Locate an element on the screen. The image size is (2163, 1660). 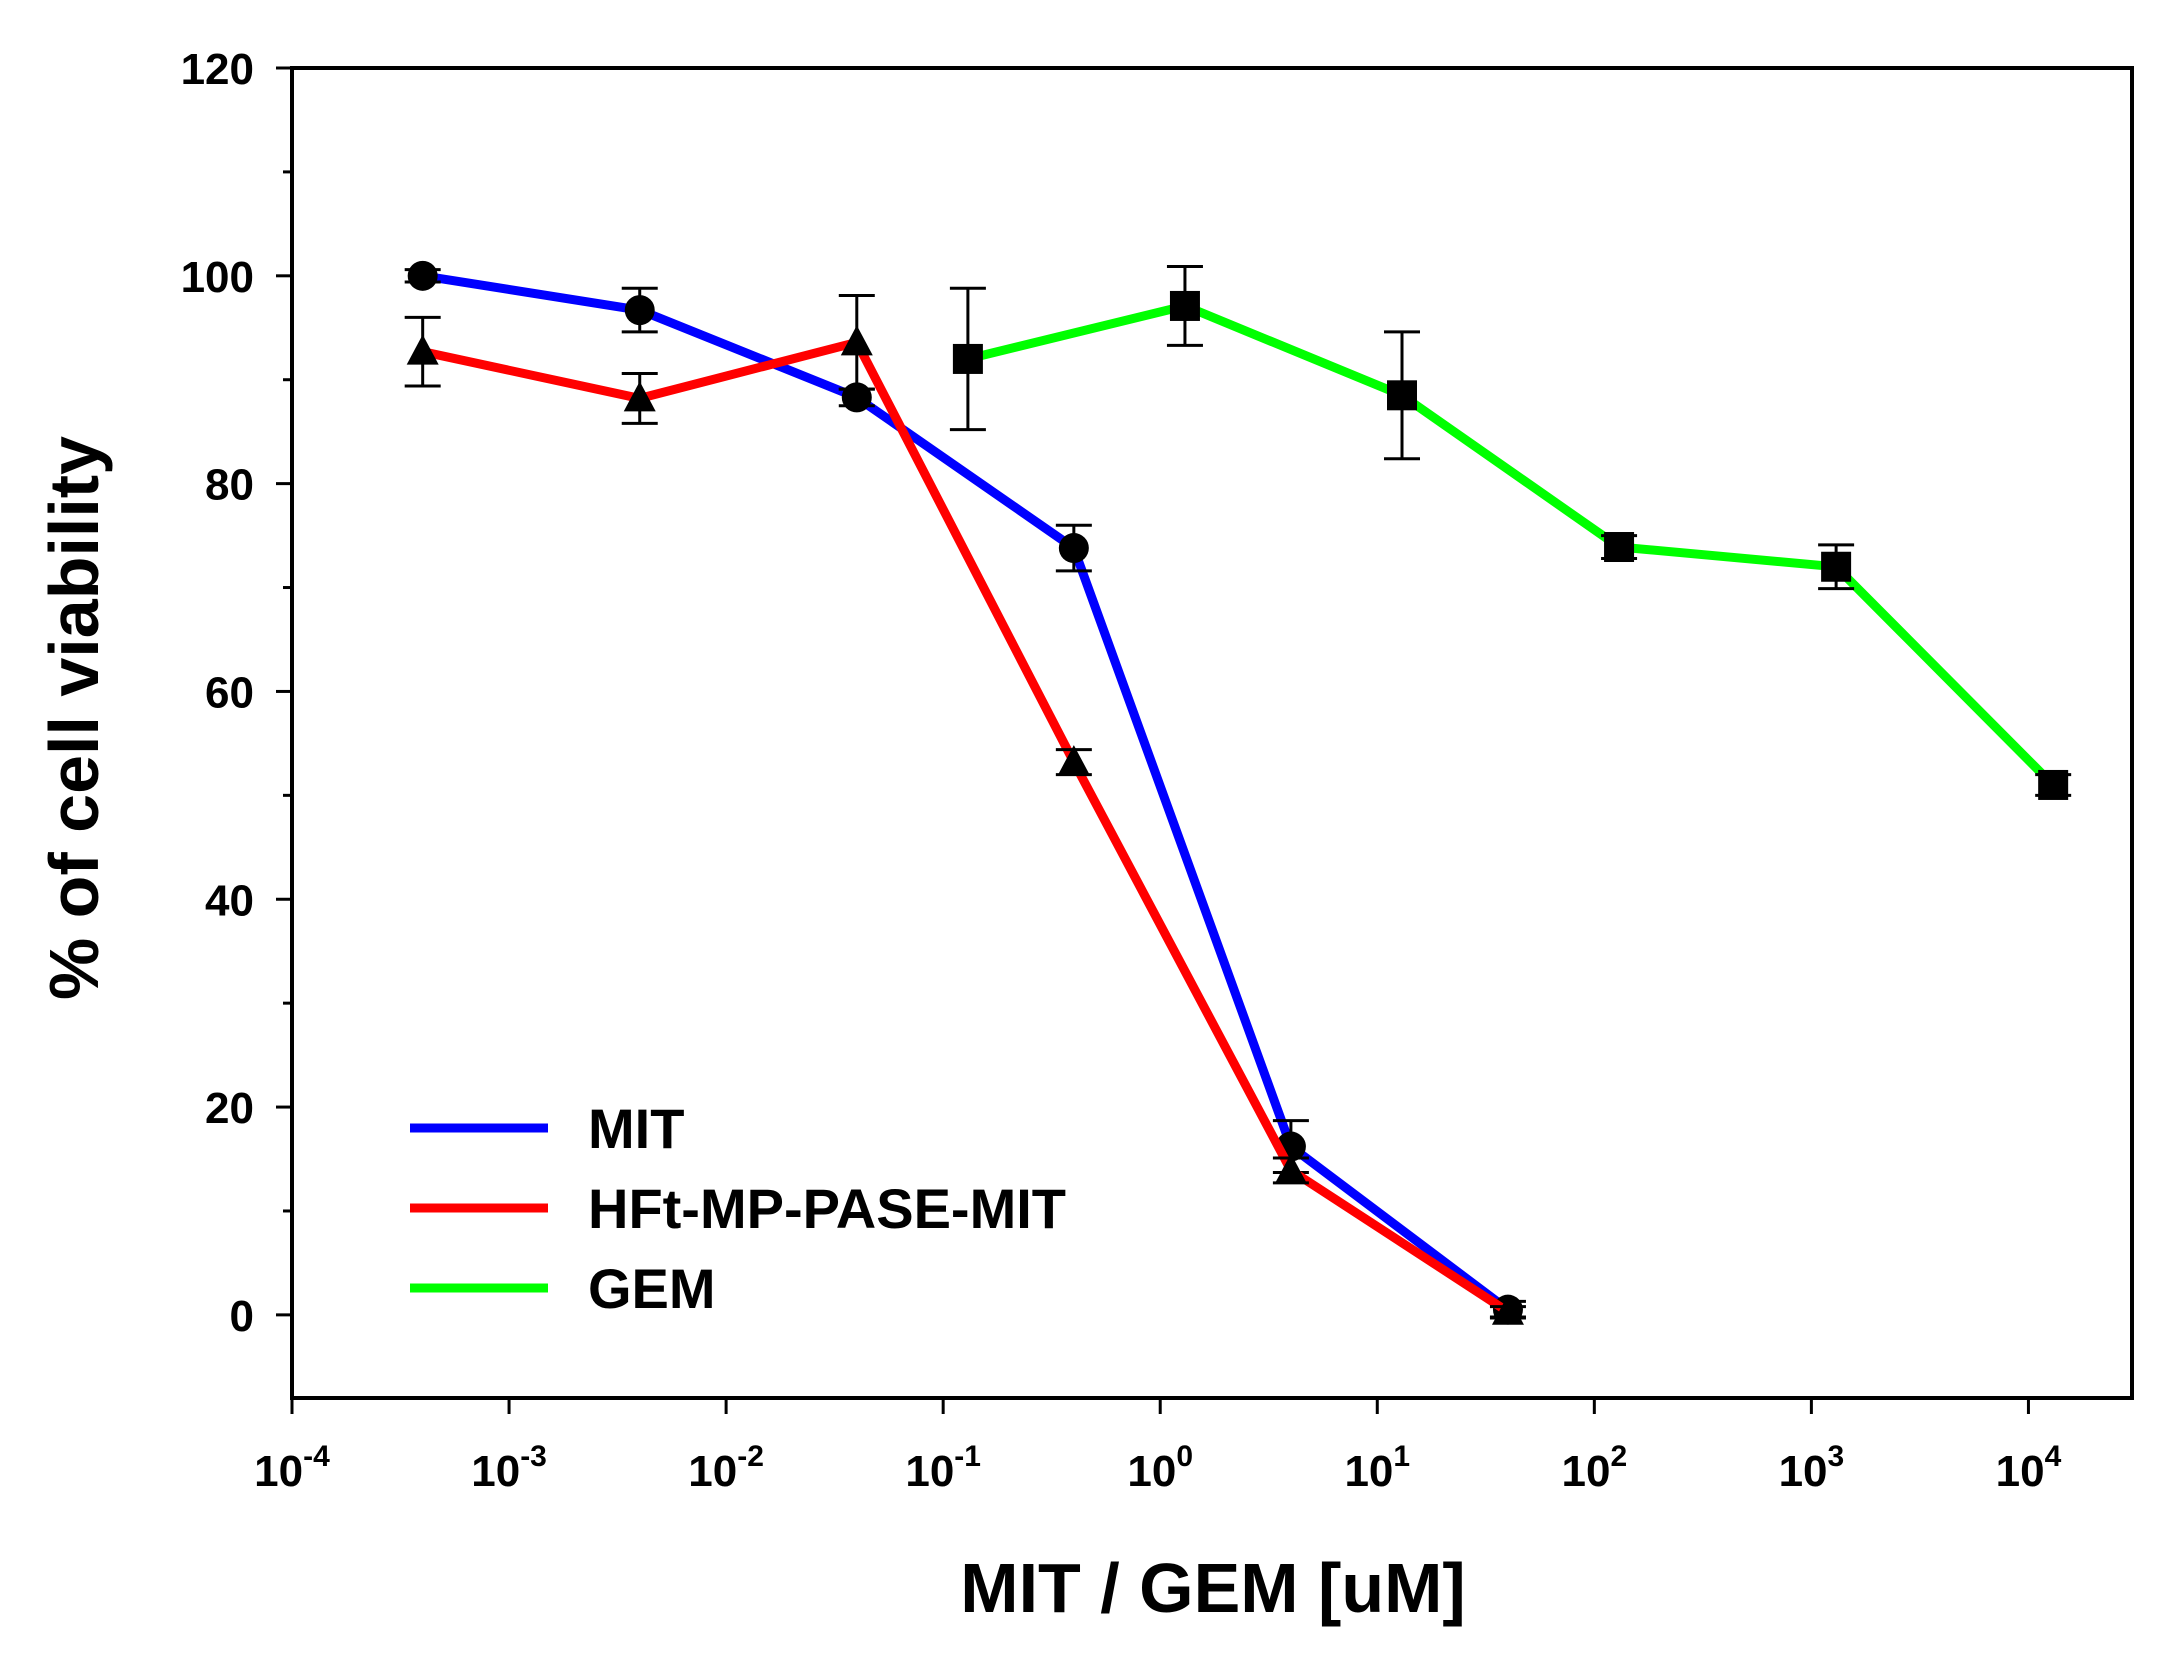
x-axis-title: MIT / GEM [uM] is located at coordinates (1212, 1588).